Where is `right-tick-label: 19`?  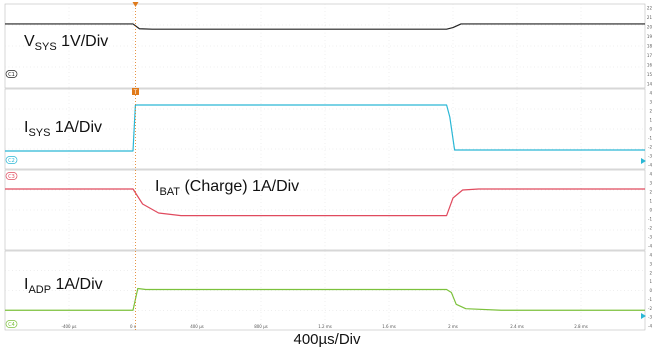 right-tick-label: 19 is located at coordinates (650, 36).